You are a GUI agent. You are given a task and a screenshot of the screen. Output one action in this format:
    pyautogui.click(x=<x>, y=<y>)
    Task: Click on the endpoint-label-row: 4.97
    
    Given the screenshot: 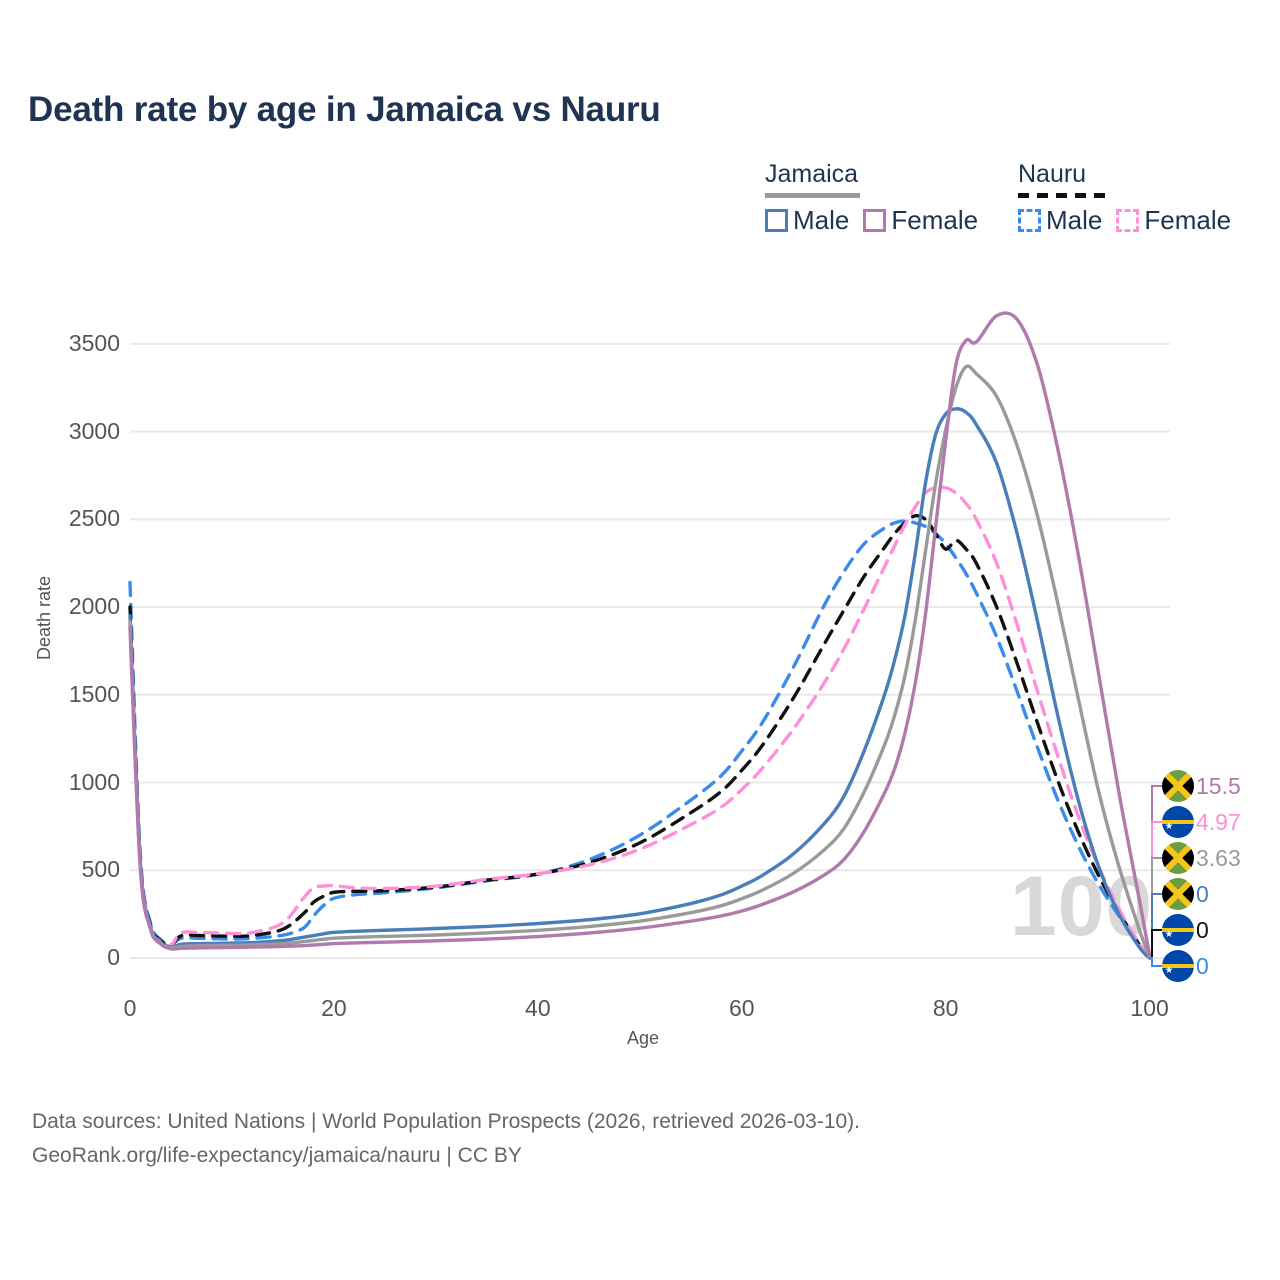 What is the action you would take?
    pyautogui.click(x=1201, y=822)
    